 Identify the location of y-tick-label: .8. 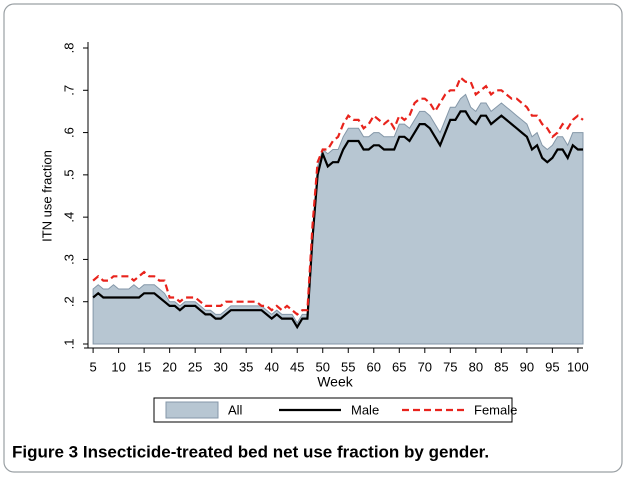
(68, 48).